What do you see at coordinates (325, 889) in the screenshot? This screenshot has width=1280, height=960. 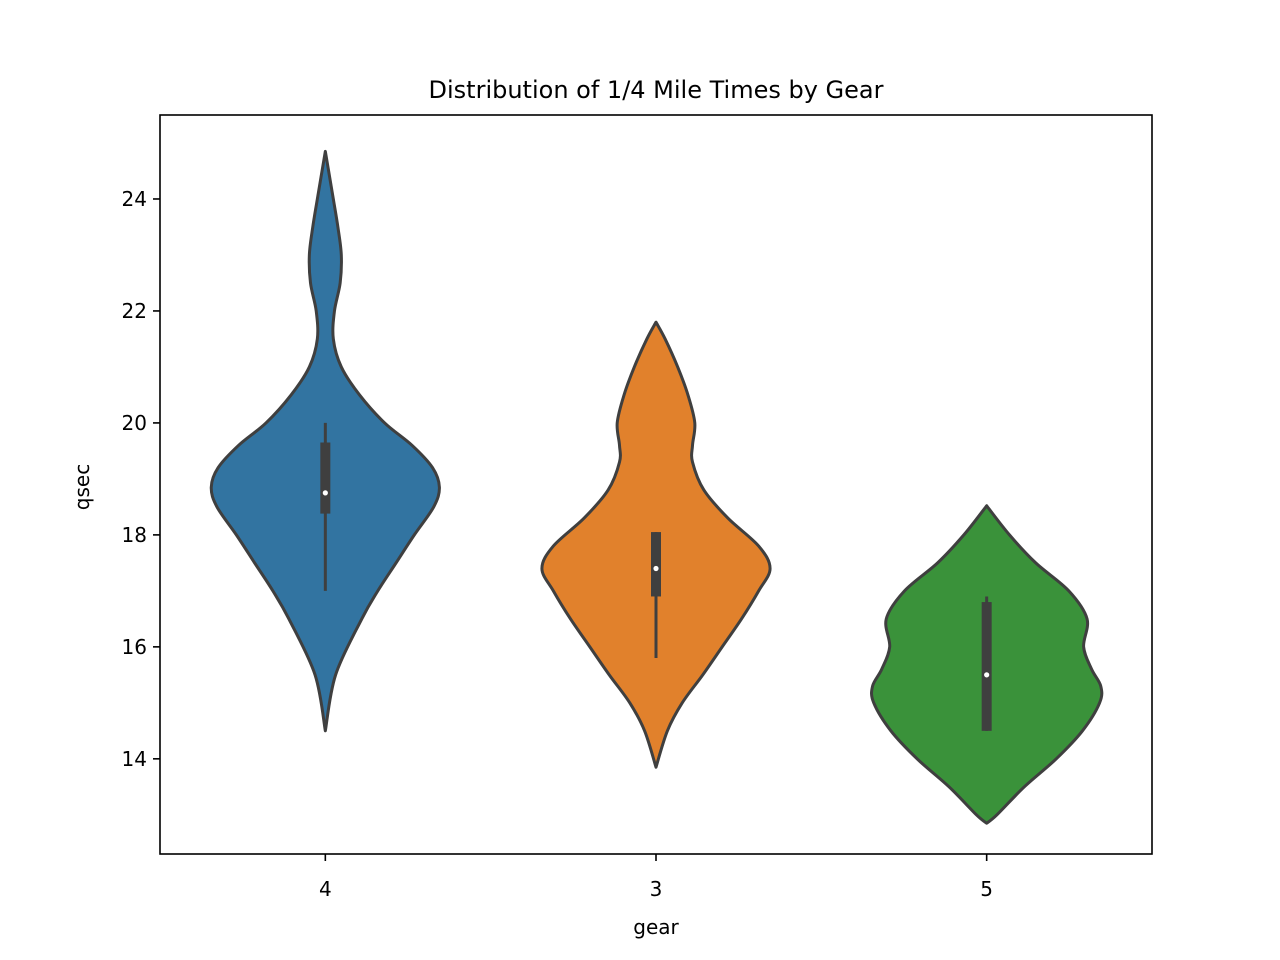 I see `x-tick-label: 4` at bounding box center [325, 889].